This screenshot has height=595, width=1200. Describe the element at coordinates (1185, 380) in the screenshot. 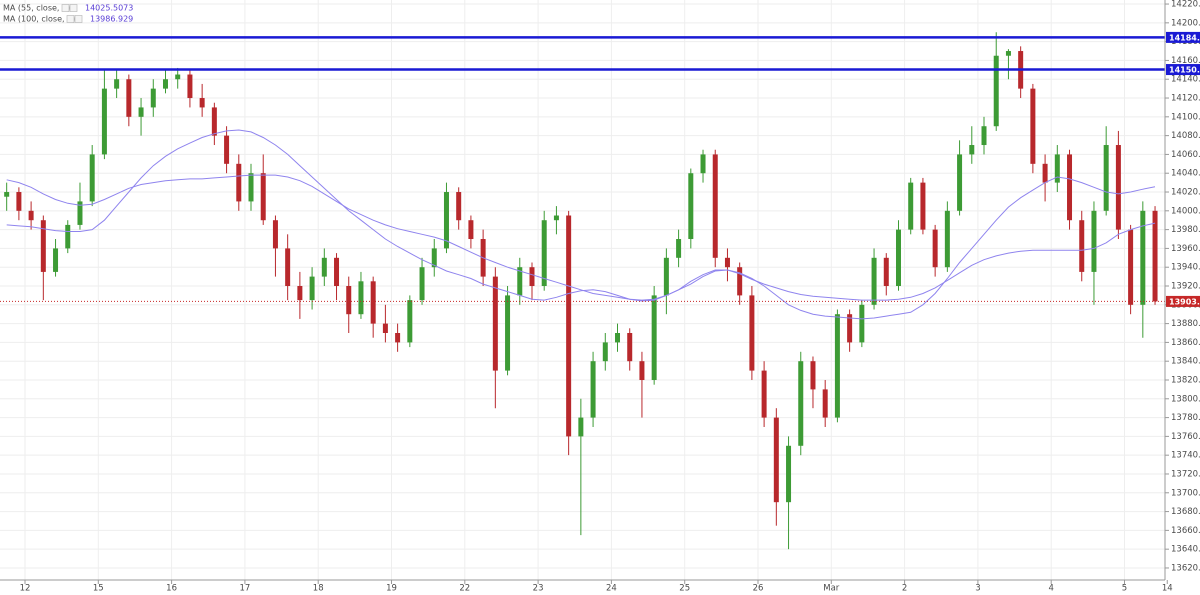

I see `y-tick-label: 13820.0` at that location.